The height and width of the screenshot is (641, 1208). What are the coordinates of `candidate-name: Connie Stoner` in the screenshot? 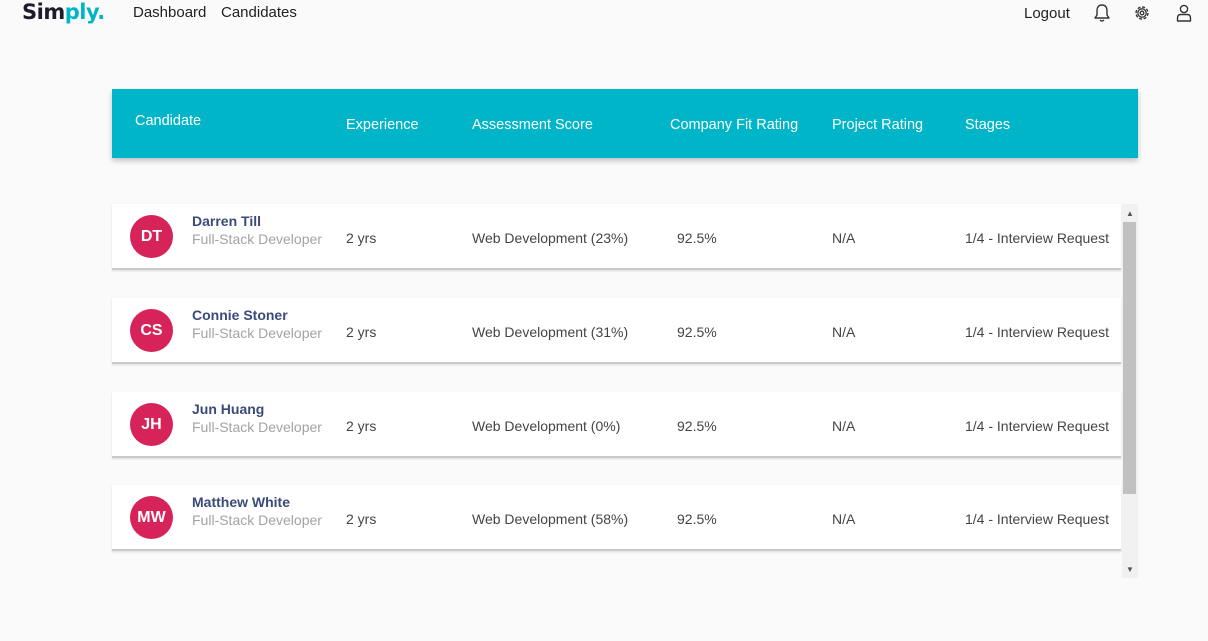 It's located at (240, 315).